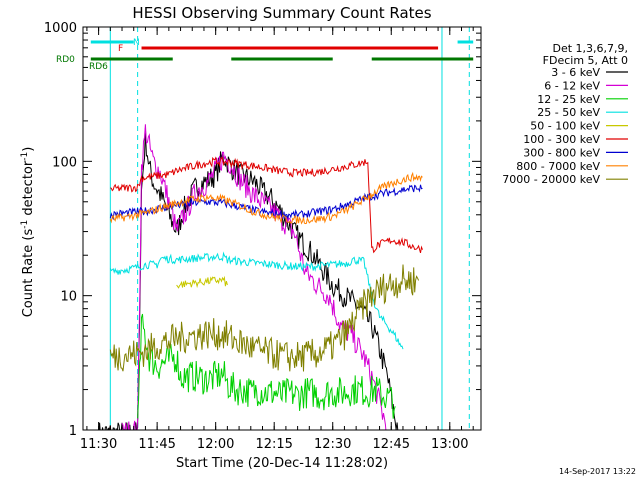 This screenshot has width=640, height=480. I want to click on legend-header-line-1: Det 1,3,6,7,9,, so click(590, 48).